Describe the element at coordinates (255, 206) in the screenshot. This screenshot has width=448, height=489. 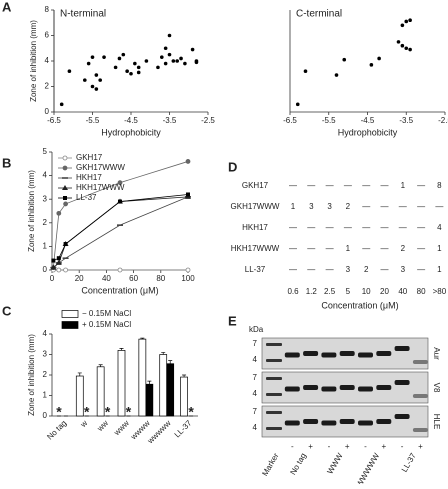
I see `row-label: GKH17WWW` at that location.